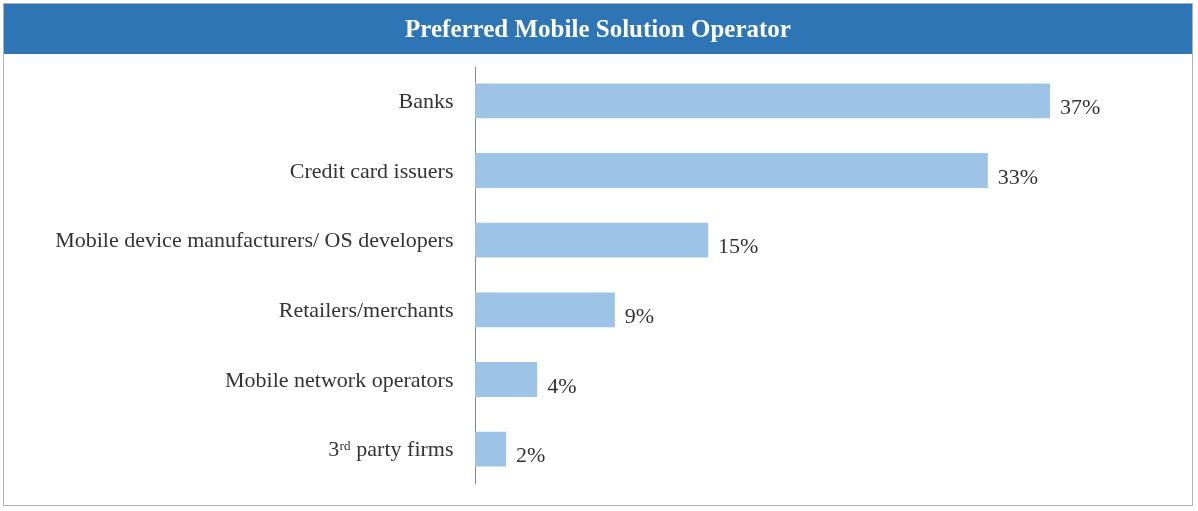 This screenshot has height=511, width=1198. I want to click on y-tick-label: Credit card issuers, so click(371, 170).